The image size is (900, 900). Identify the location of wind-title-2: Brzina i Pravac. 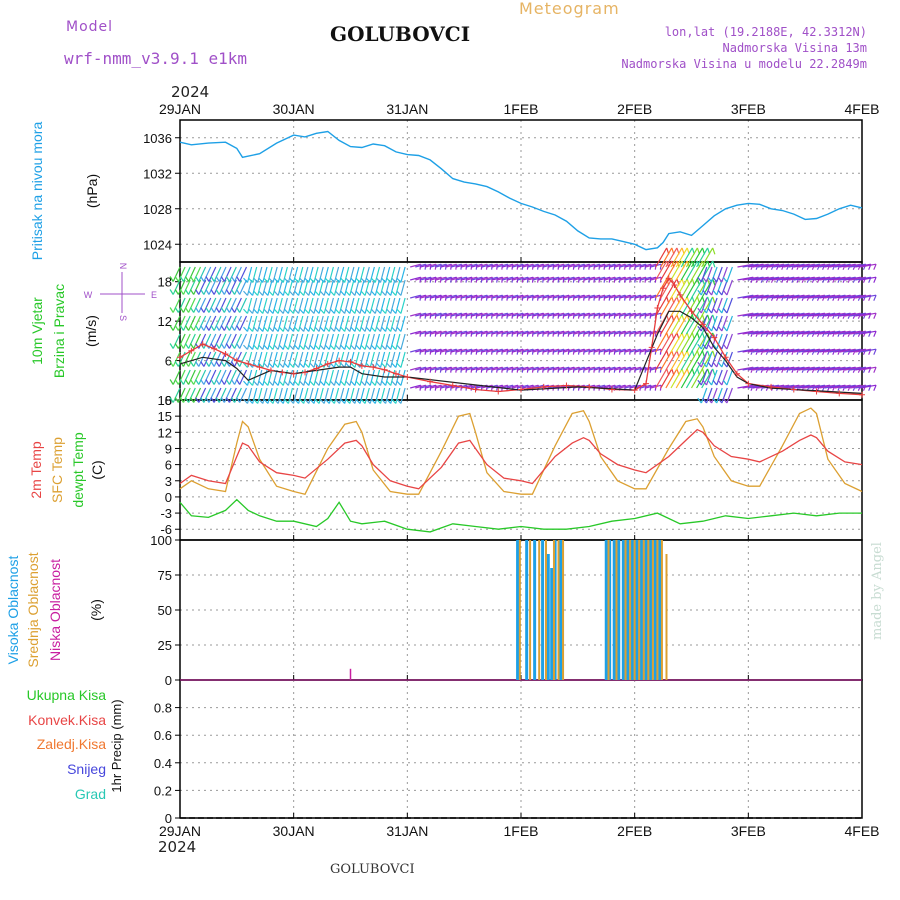
(59, 331).